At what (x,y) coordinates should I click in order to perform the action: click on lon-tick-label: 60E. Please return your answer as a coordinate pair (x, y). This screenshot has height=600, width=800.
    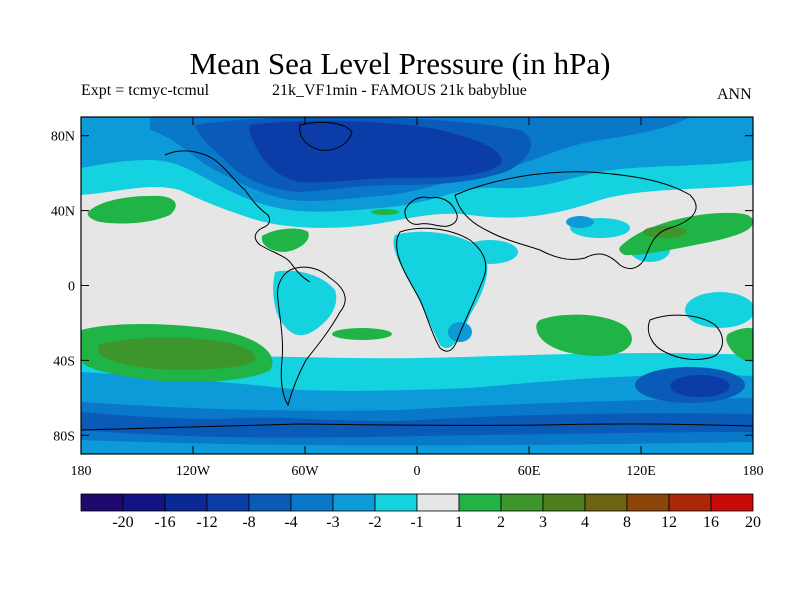
    Looking at the image, I should click on (529, 471).